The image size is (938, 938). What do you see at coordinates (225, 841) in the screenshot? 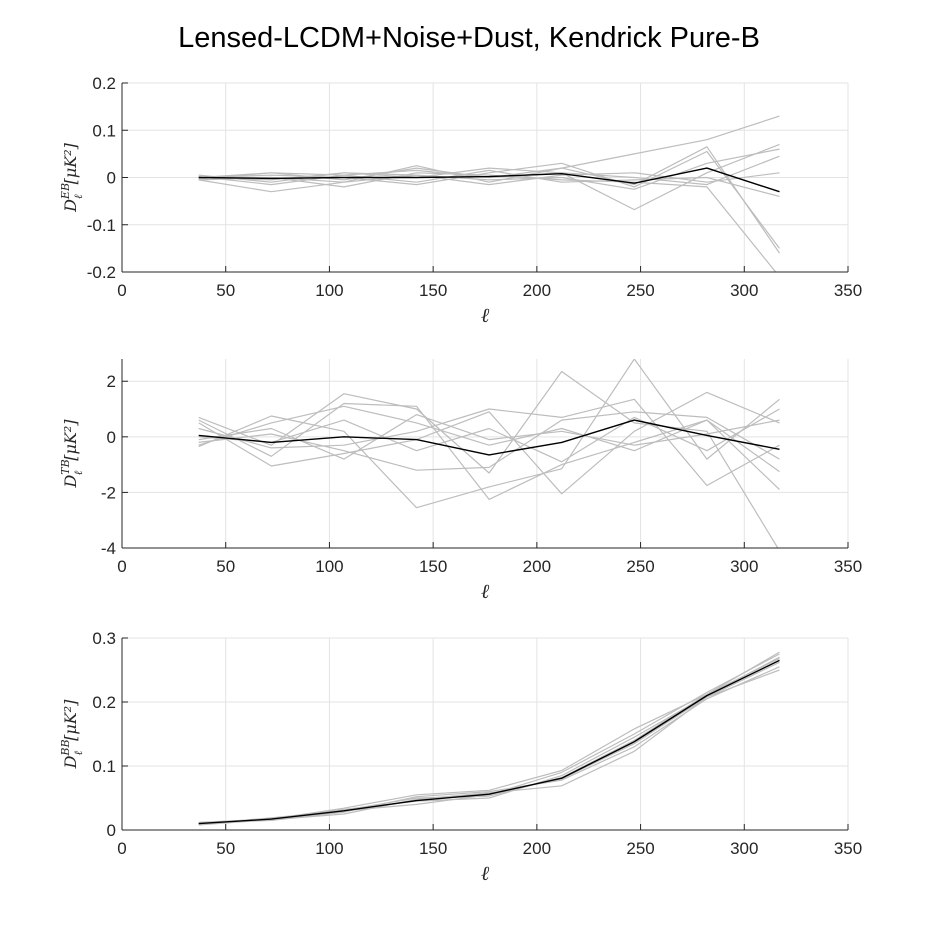
I see `bb-x-tick: 50` at bounding box center [225, 841].